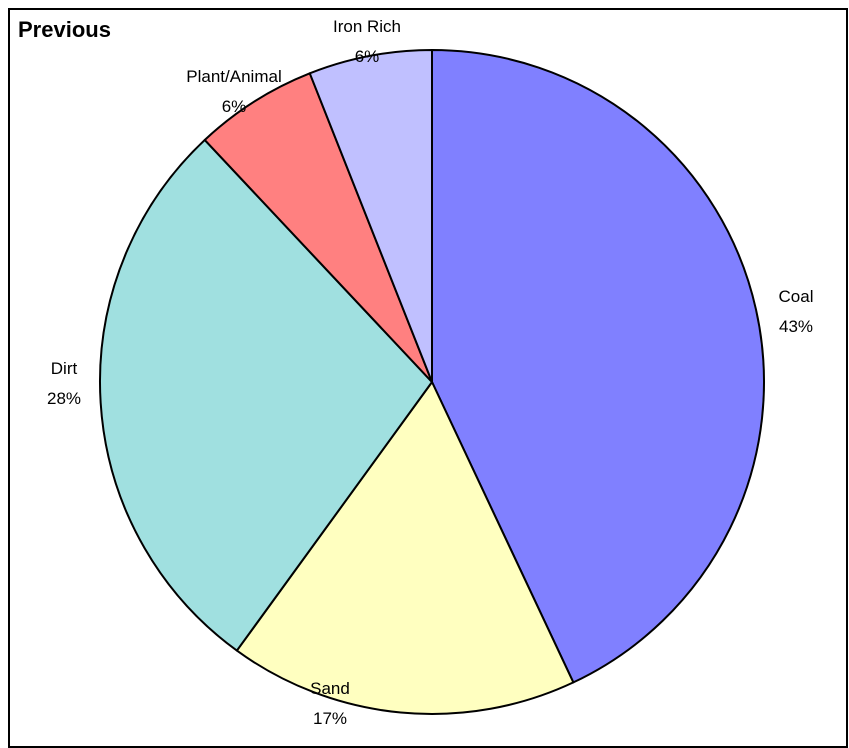  I want to click on slice-label-iron-rich: Iron Rich 6%, so click(367, 41).